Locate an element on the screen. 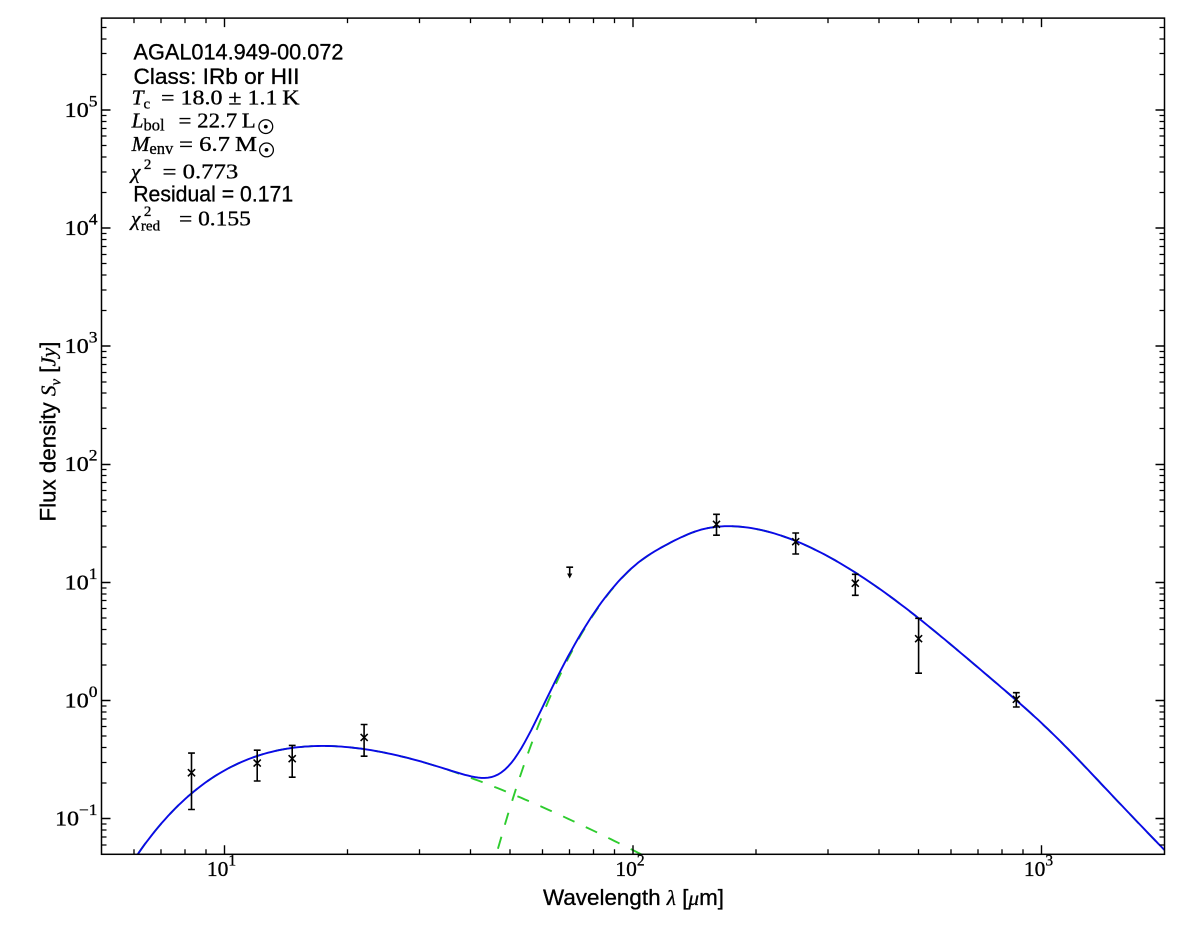  svg-text: AGAL014.949-00.072 is located at coordinates (239, 52).